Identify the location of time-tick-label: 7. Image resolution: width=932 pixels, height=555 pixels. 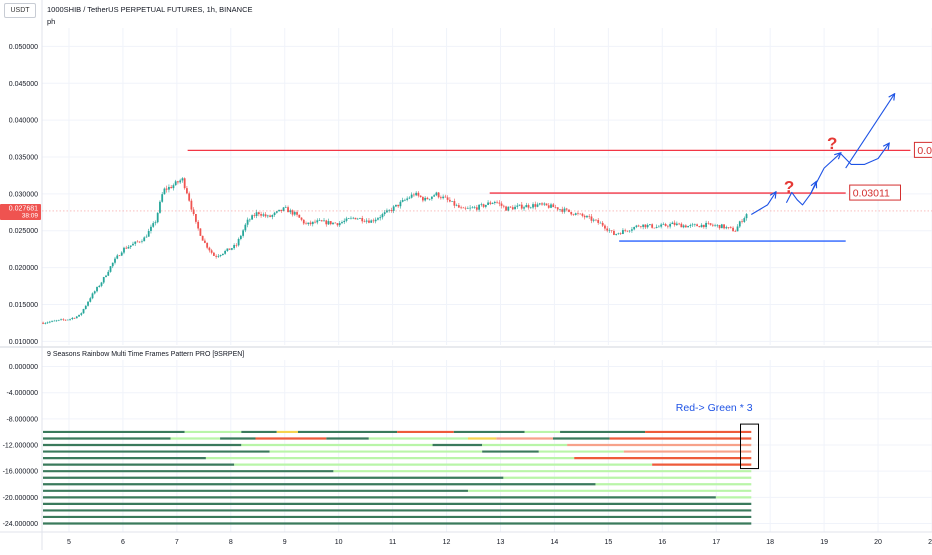
(177, 542).